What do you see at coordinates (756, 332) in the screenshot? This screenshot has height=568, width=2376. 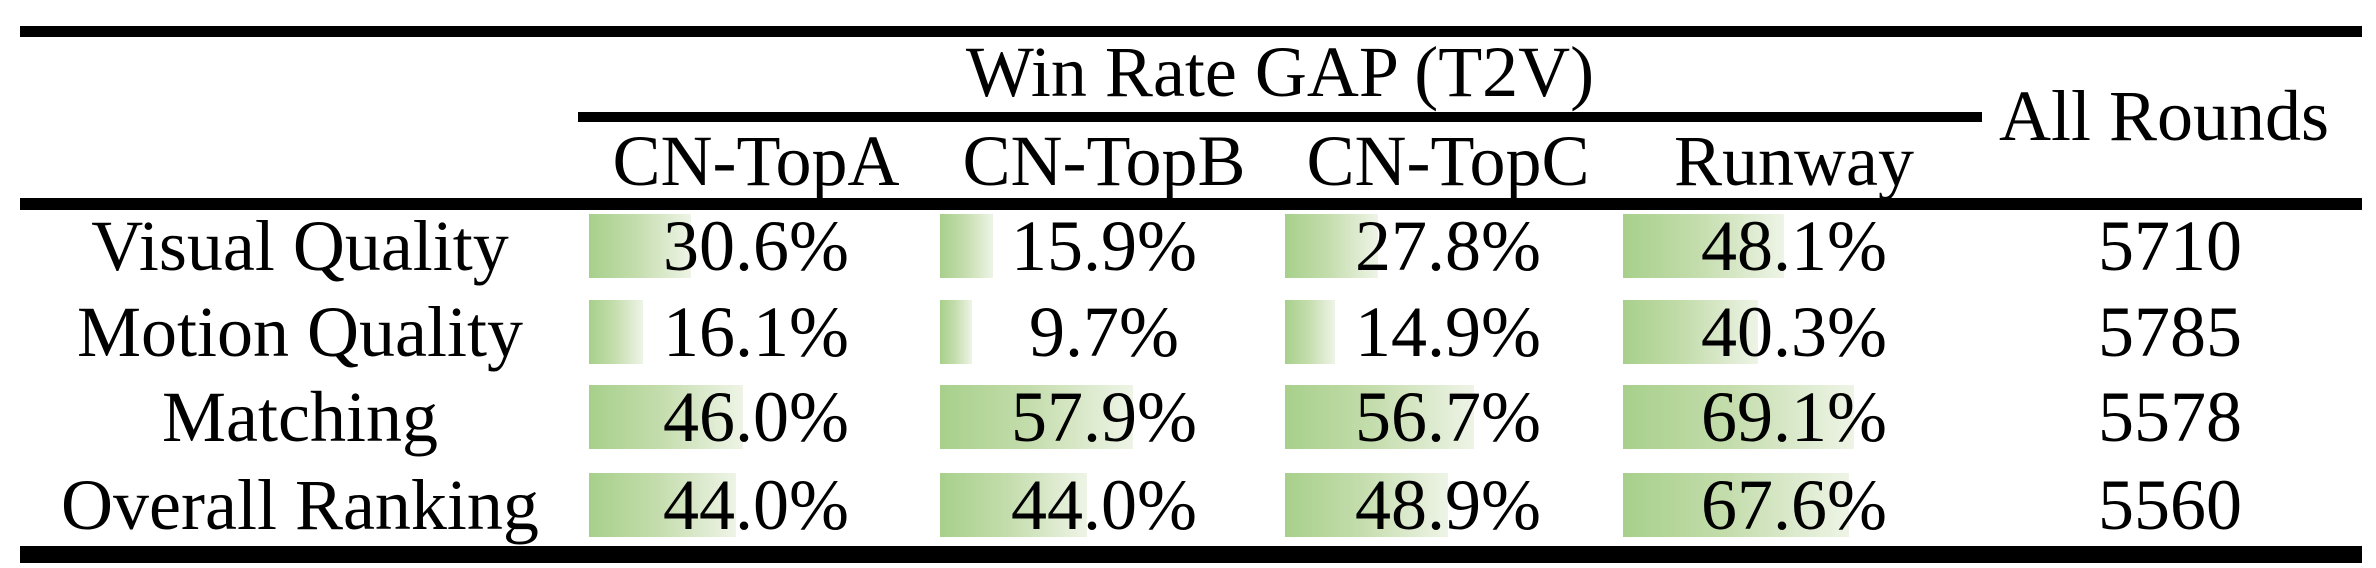 I see `win-rate-value: 16.1%` at bounding box center [756, 332].